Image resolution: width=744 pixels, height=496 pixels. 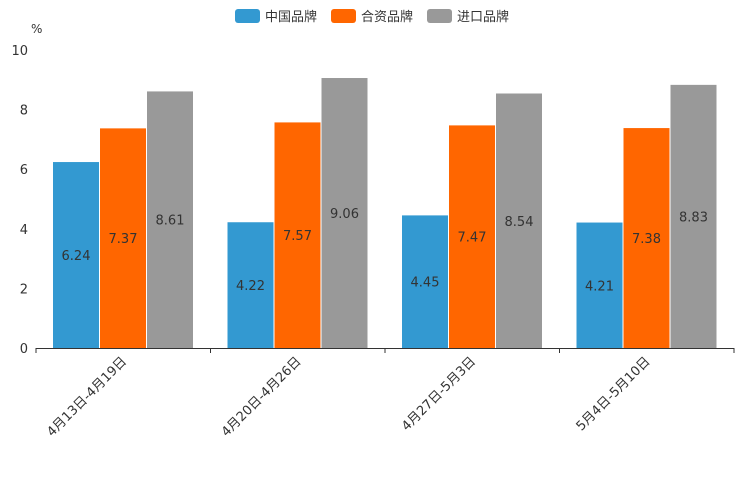 I want to click on x-tick-label: 4月13日-4月19日, so click(x=87, y=397).